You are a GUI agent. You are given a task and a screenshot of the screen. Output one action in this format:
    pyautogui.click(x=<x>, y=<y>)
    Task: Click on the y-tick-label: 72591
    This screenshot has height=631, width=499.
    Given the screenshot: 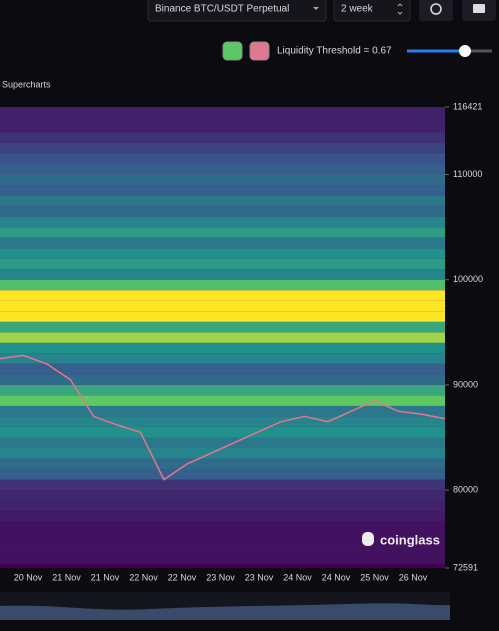 What is the action you would take?
    pyautogui.click(x=465, y=567)
    